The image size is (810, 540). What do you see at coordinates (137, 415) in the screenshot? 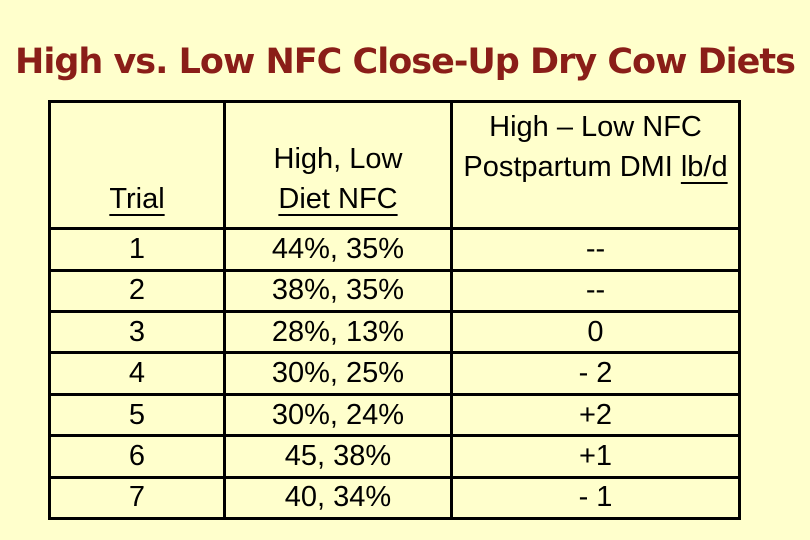
I see `cell-trial: 5` at bounding box center [137, 415].